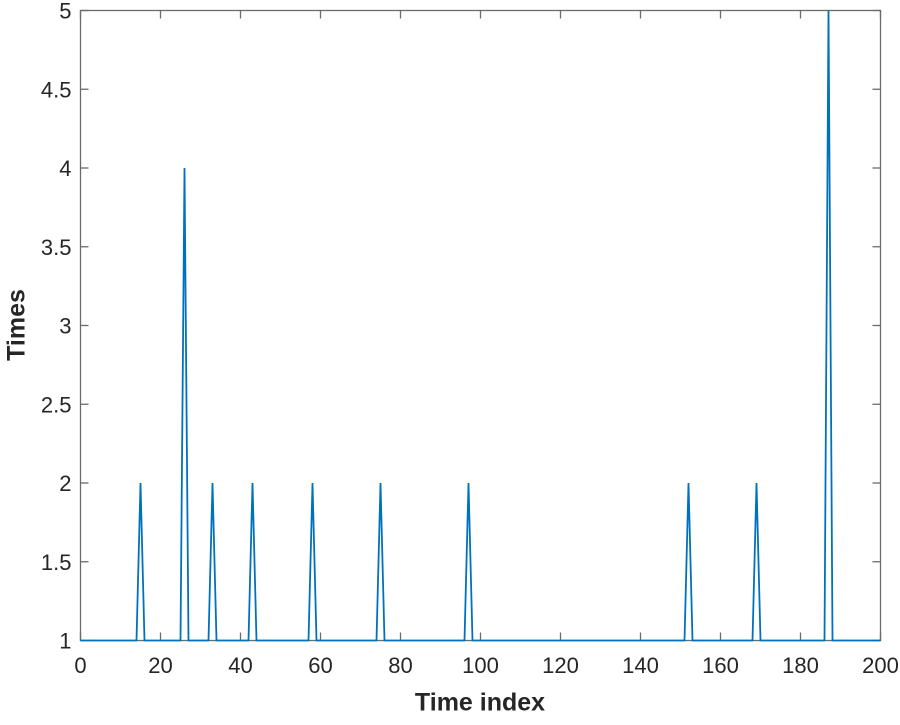  What do you see at coordinates (640, 665) in the screenshot?
I see `x-tick-label: 140` at bounding box center [640, 665].